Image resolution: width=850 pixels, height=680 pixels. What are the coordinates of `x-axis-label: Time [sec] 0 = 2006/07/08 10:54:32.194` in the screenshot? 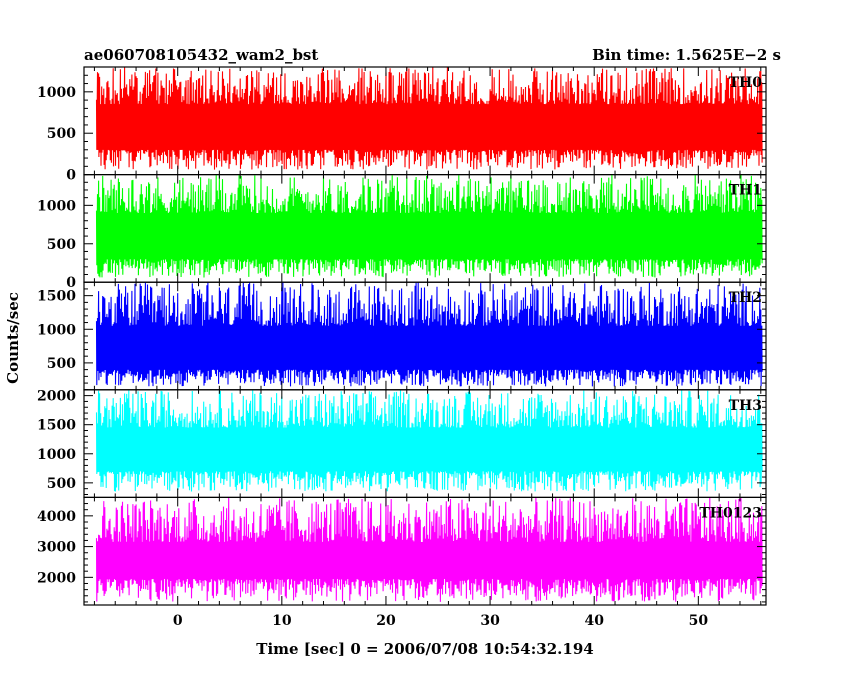 It's located at (424, 649).